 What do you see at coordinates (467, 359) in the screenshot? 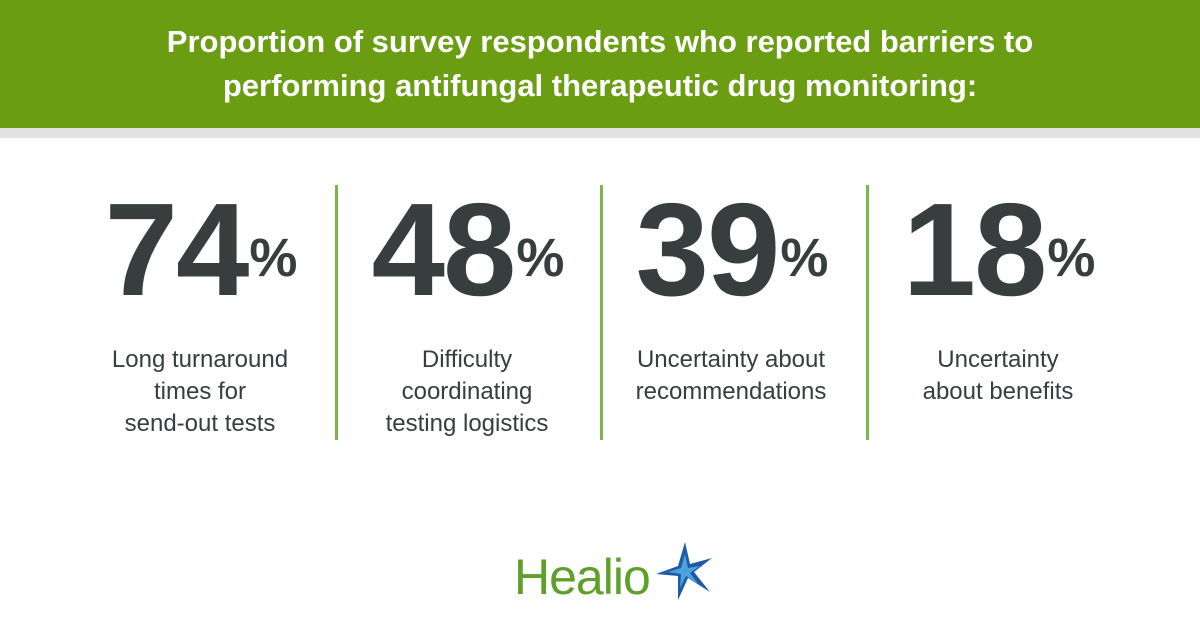
I see `label-line: Difficulty` at bounding box center [467, 359].